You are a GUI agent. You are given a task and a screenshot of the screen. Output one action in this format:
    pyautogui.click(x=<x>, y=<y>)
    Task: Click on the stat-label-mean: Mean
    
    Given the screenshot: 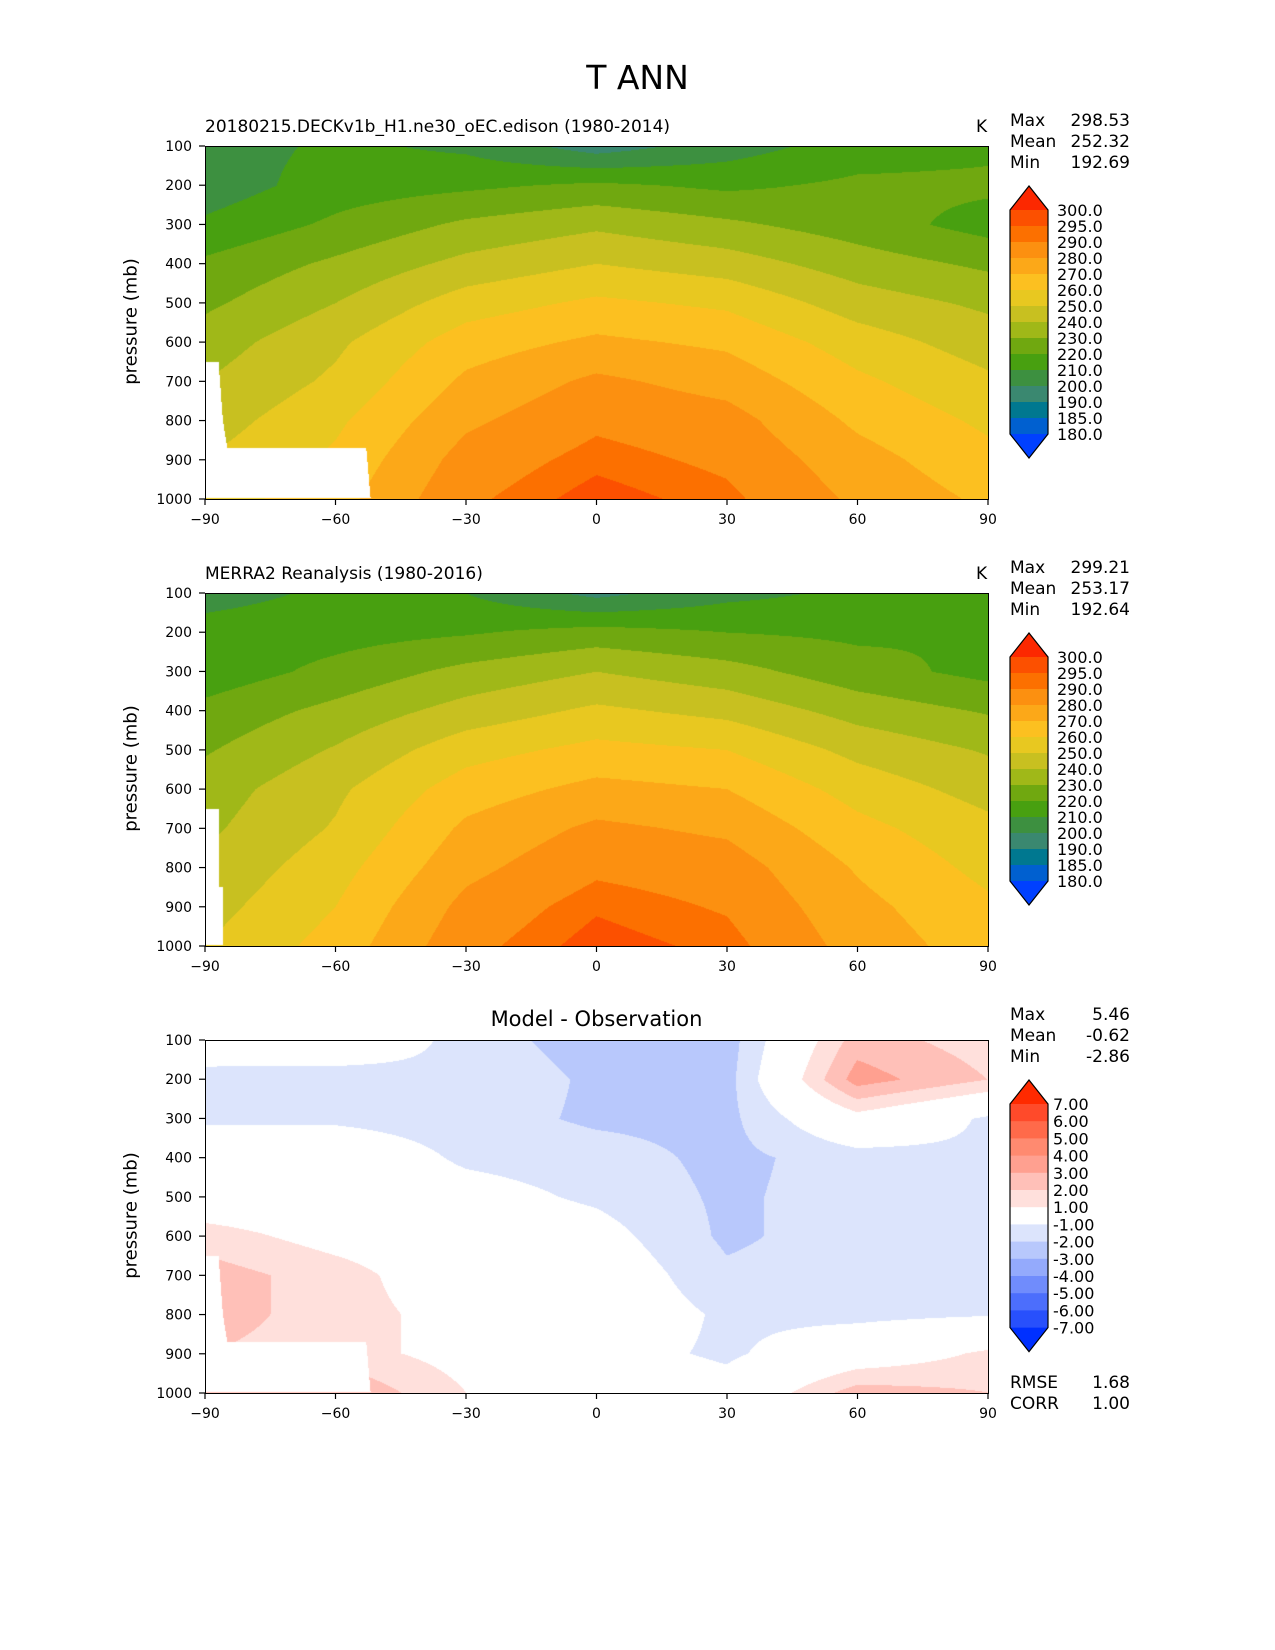 What is the action you would take?
    pyautogui.click(x=1033, y=142)
    